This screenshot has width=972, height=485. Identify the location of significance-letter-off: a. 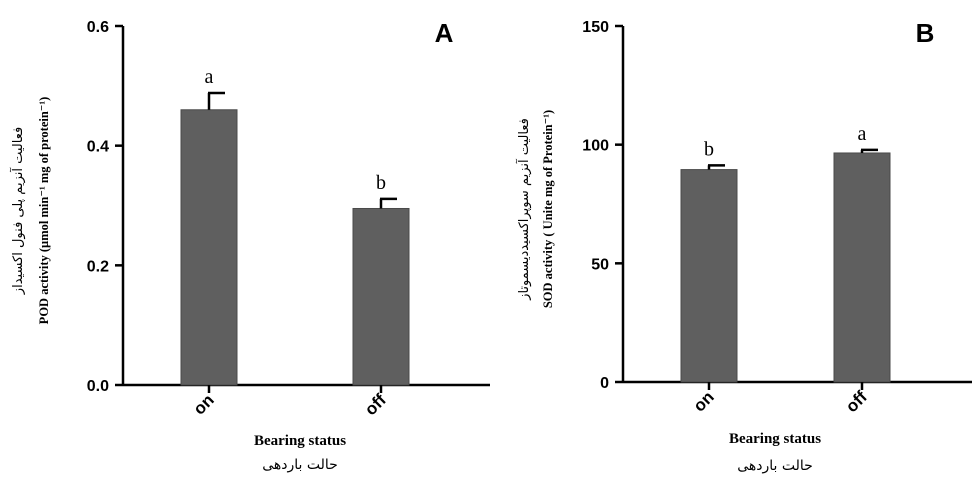
(862, 134).